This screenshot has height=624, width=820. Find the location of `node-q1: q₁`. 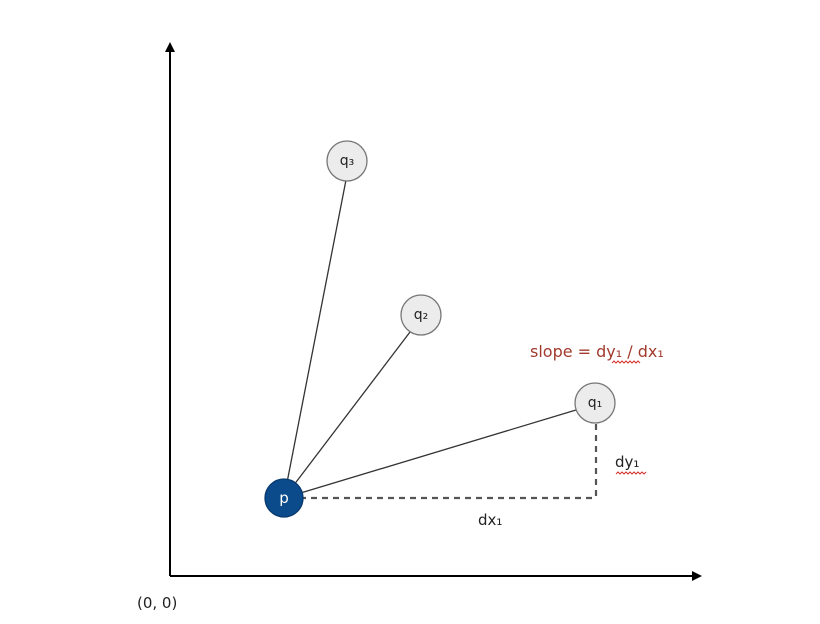

node-q1: q₁ is located at coordinates (595, 403).